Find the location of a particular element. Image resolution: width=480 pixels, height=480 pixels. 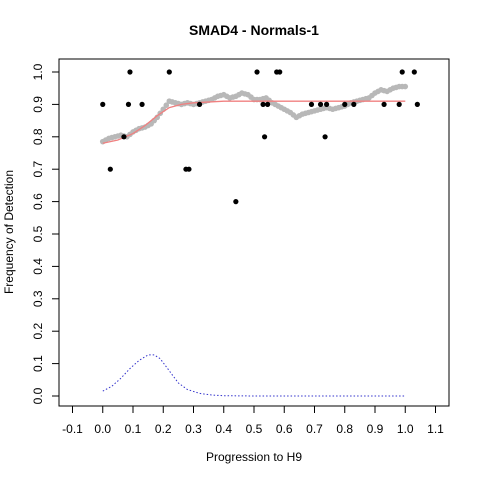

y-tick-label: 0.6 is located at coordinates (38, 201).